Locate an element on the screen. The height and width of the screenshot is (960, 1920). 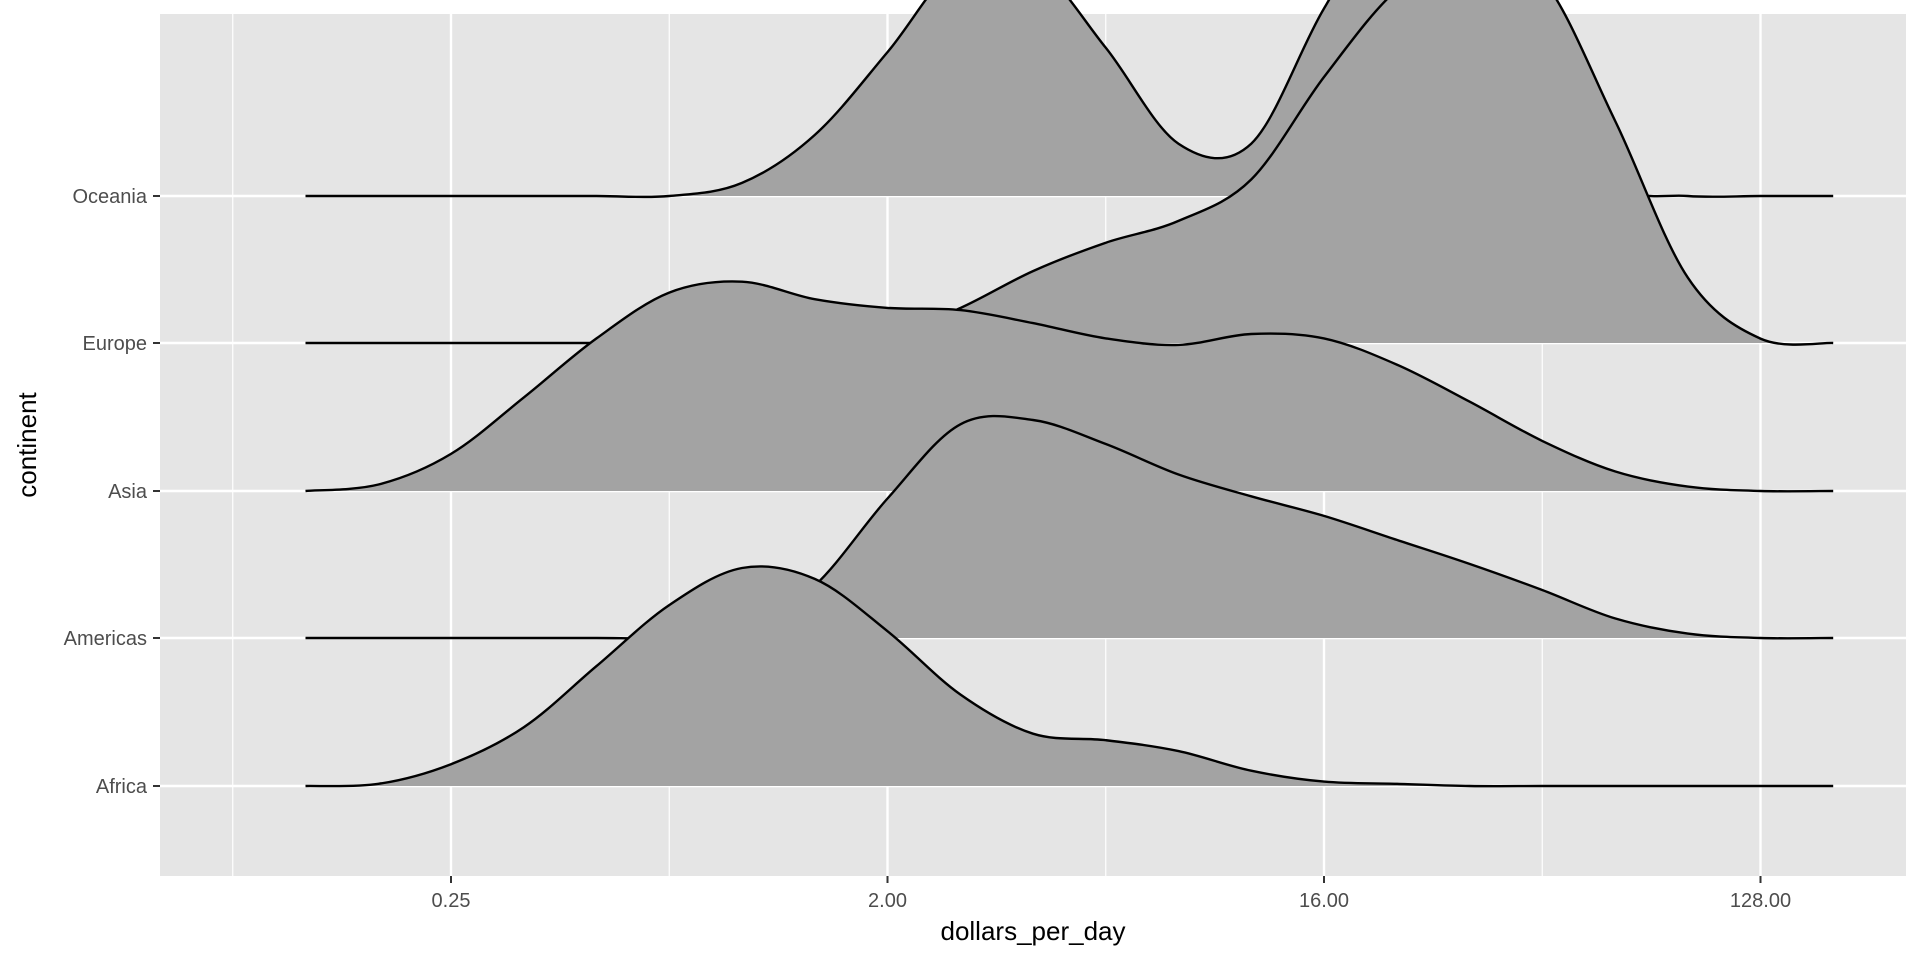
y-axis-title: continent is located at coordinates (27, 444).